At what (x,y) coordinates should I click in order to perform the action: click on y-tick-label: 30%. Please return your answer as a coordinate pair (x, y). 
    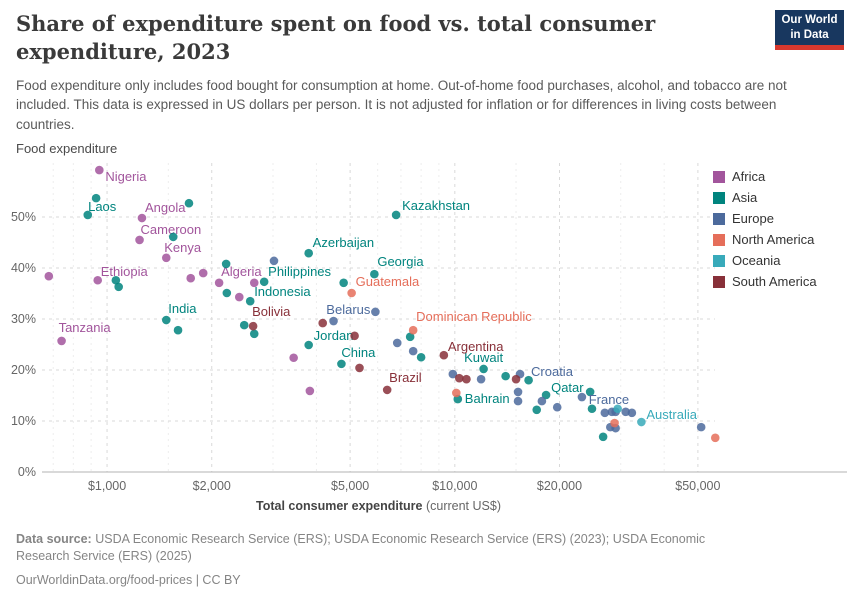
    Looking at the image, I should click on (23, 319).